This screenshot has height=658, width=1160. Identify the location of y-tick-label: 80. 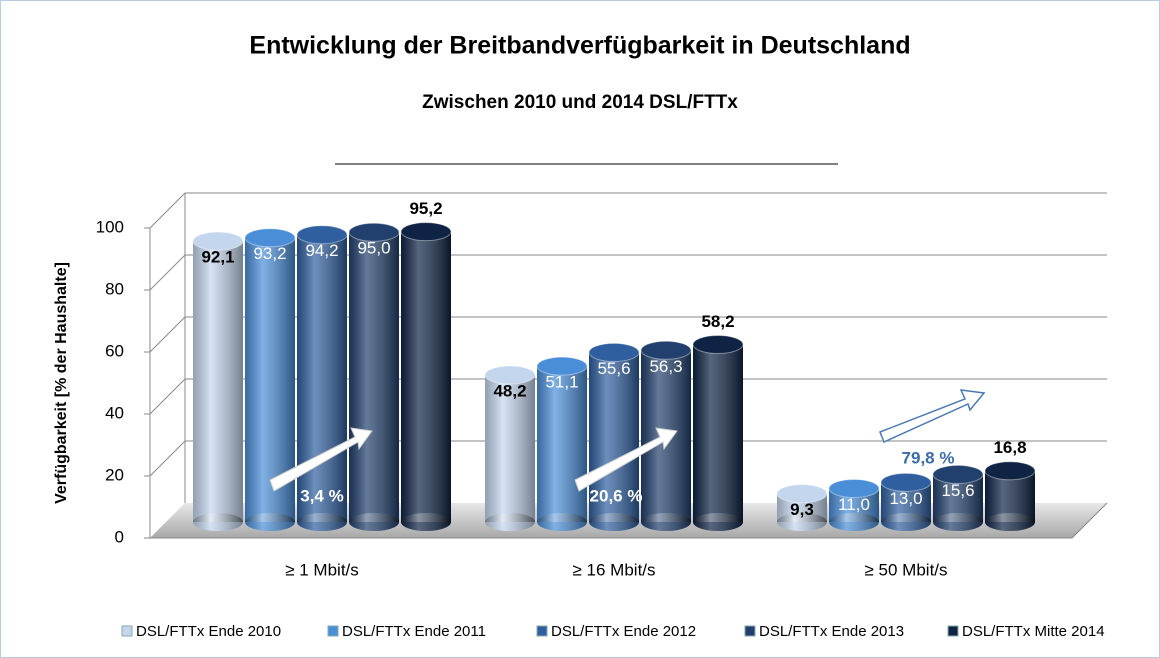
(114, 288).